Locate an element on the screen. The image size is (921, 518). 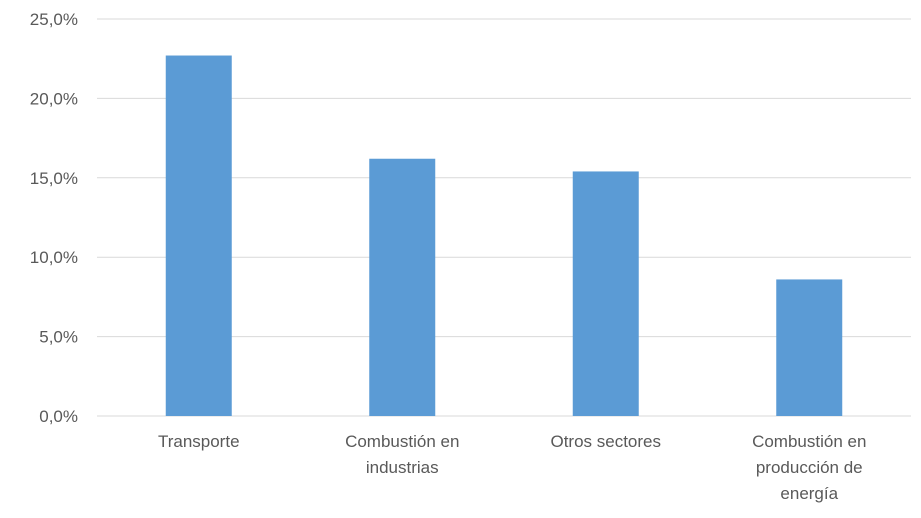
x-category-label-line: producción de is located at coordinates (809, 467).